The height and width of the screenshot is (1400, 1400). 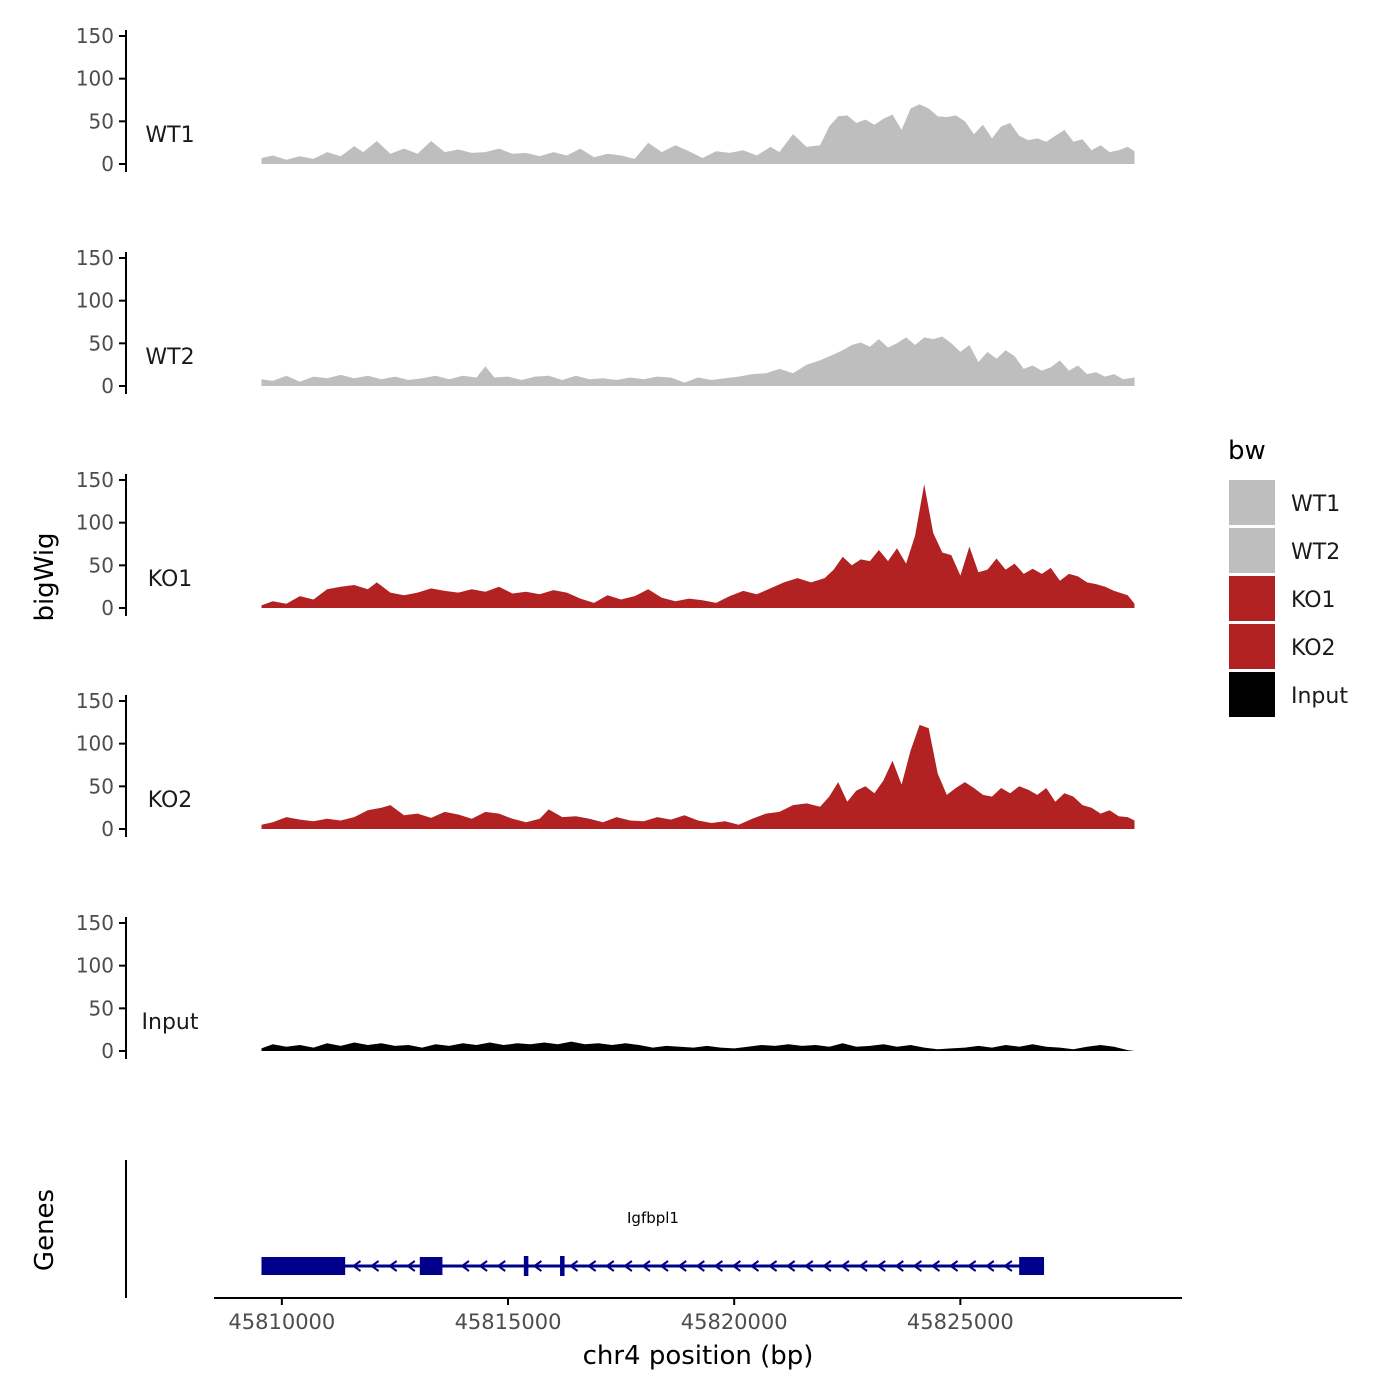 What do you see at coordinates (107, 829) in the screenshot?
I see `y-tick-label-ko2-0: 0` at bounding box center [107, 829].